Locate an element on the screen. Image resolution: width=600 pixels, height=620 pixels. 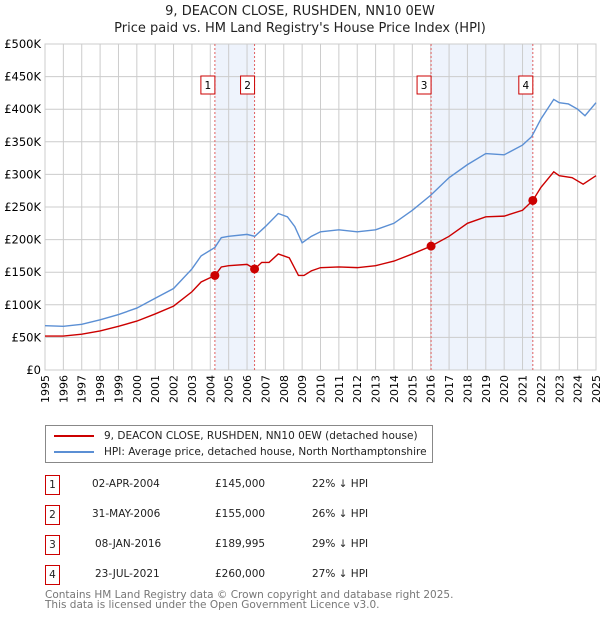
sale-price: £260,000 is located at coordinates (240, 574).